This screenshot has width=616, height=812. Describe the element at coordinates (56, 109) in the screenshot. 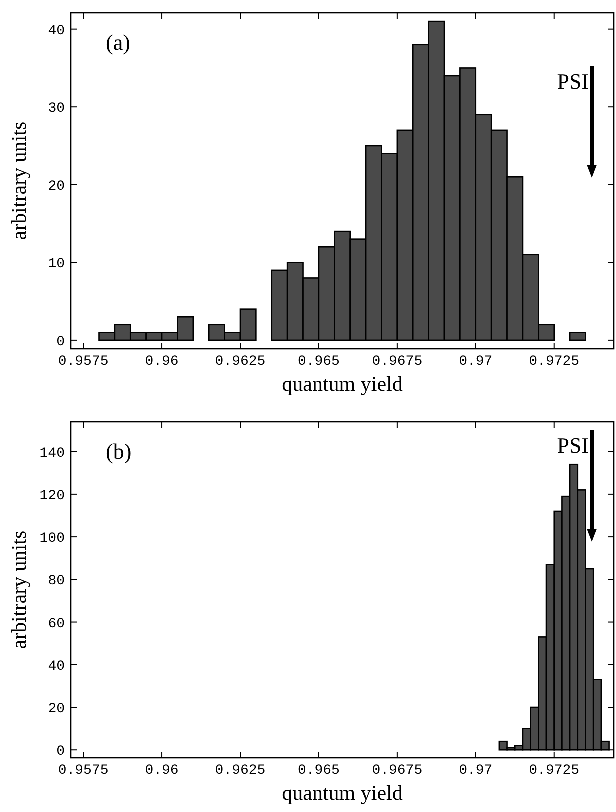

I see `y-tick-label: 30` at that location.